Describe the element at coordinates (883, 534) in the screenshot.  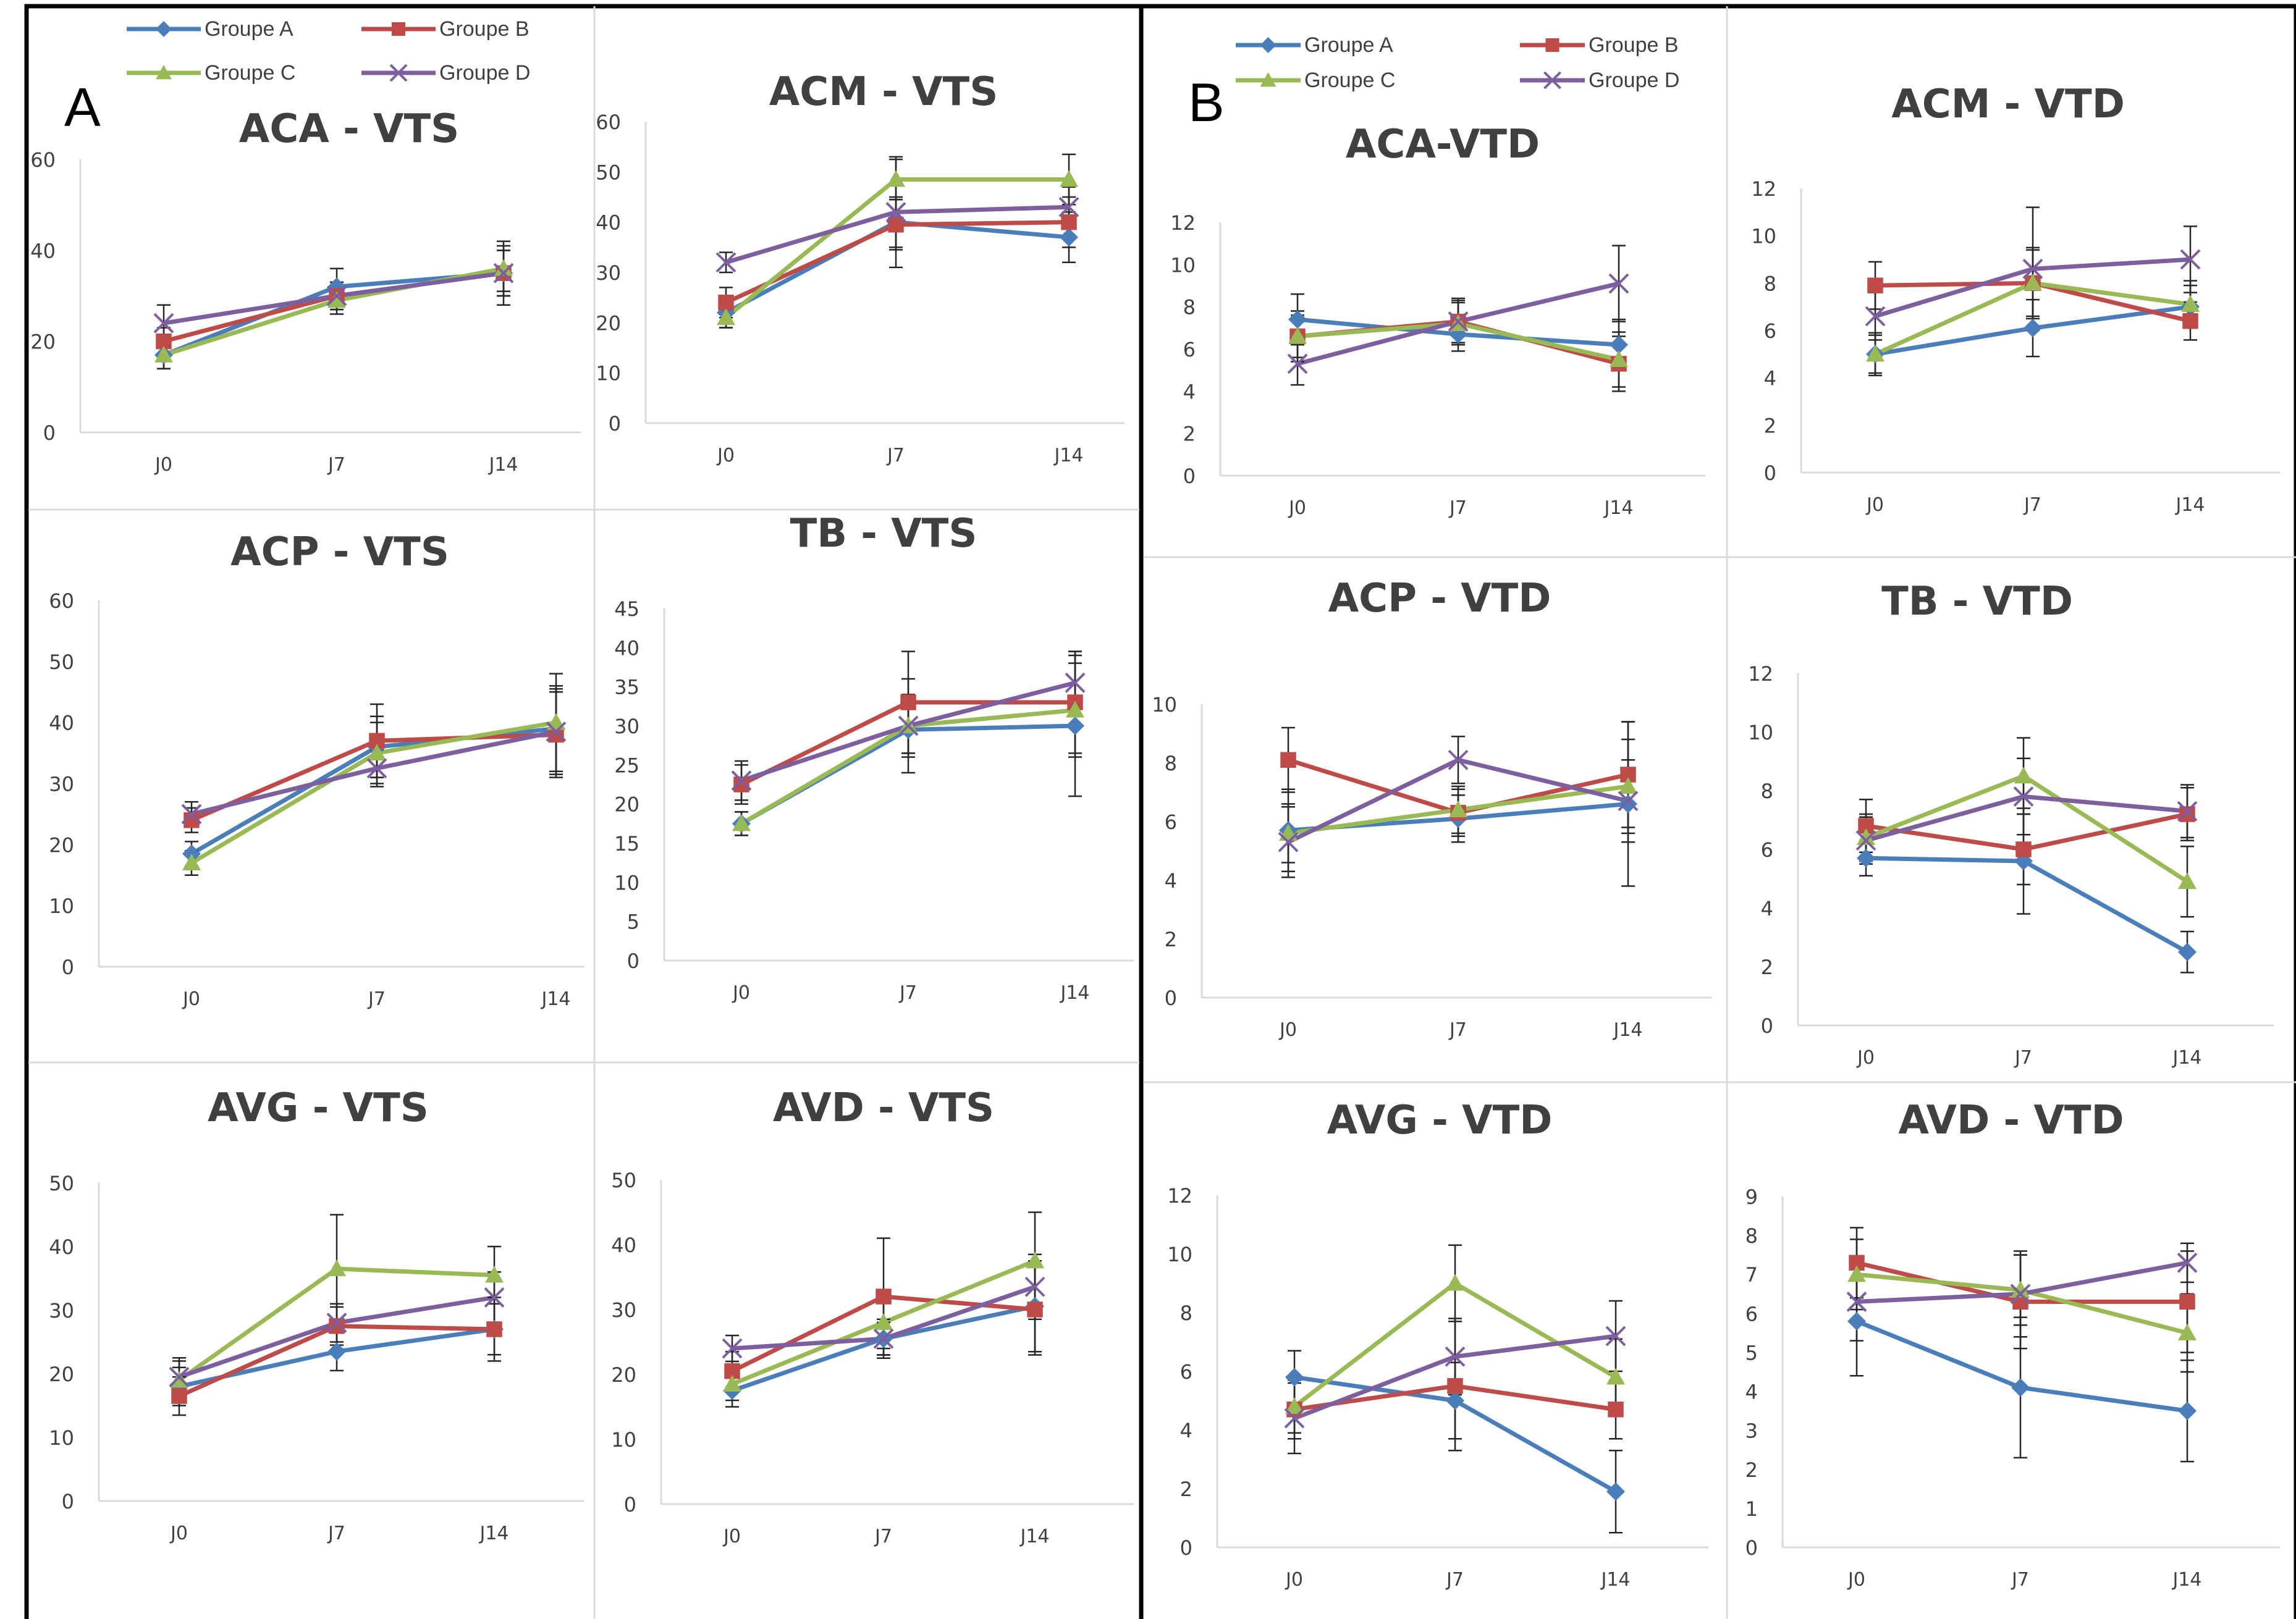
I see `chart-title: TB - VTS` at that location.